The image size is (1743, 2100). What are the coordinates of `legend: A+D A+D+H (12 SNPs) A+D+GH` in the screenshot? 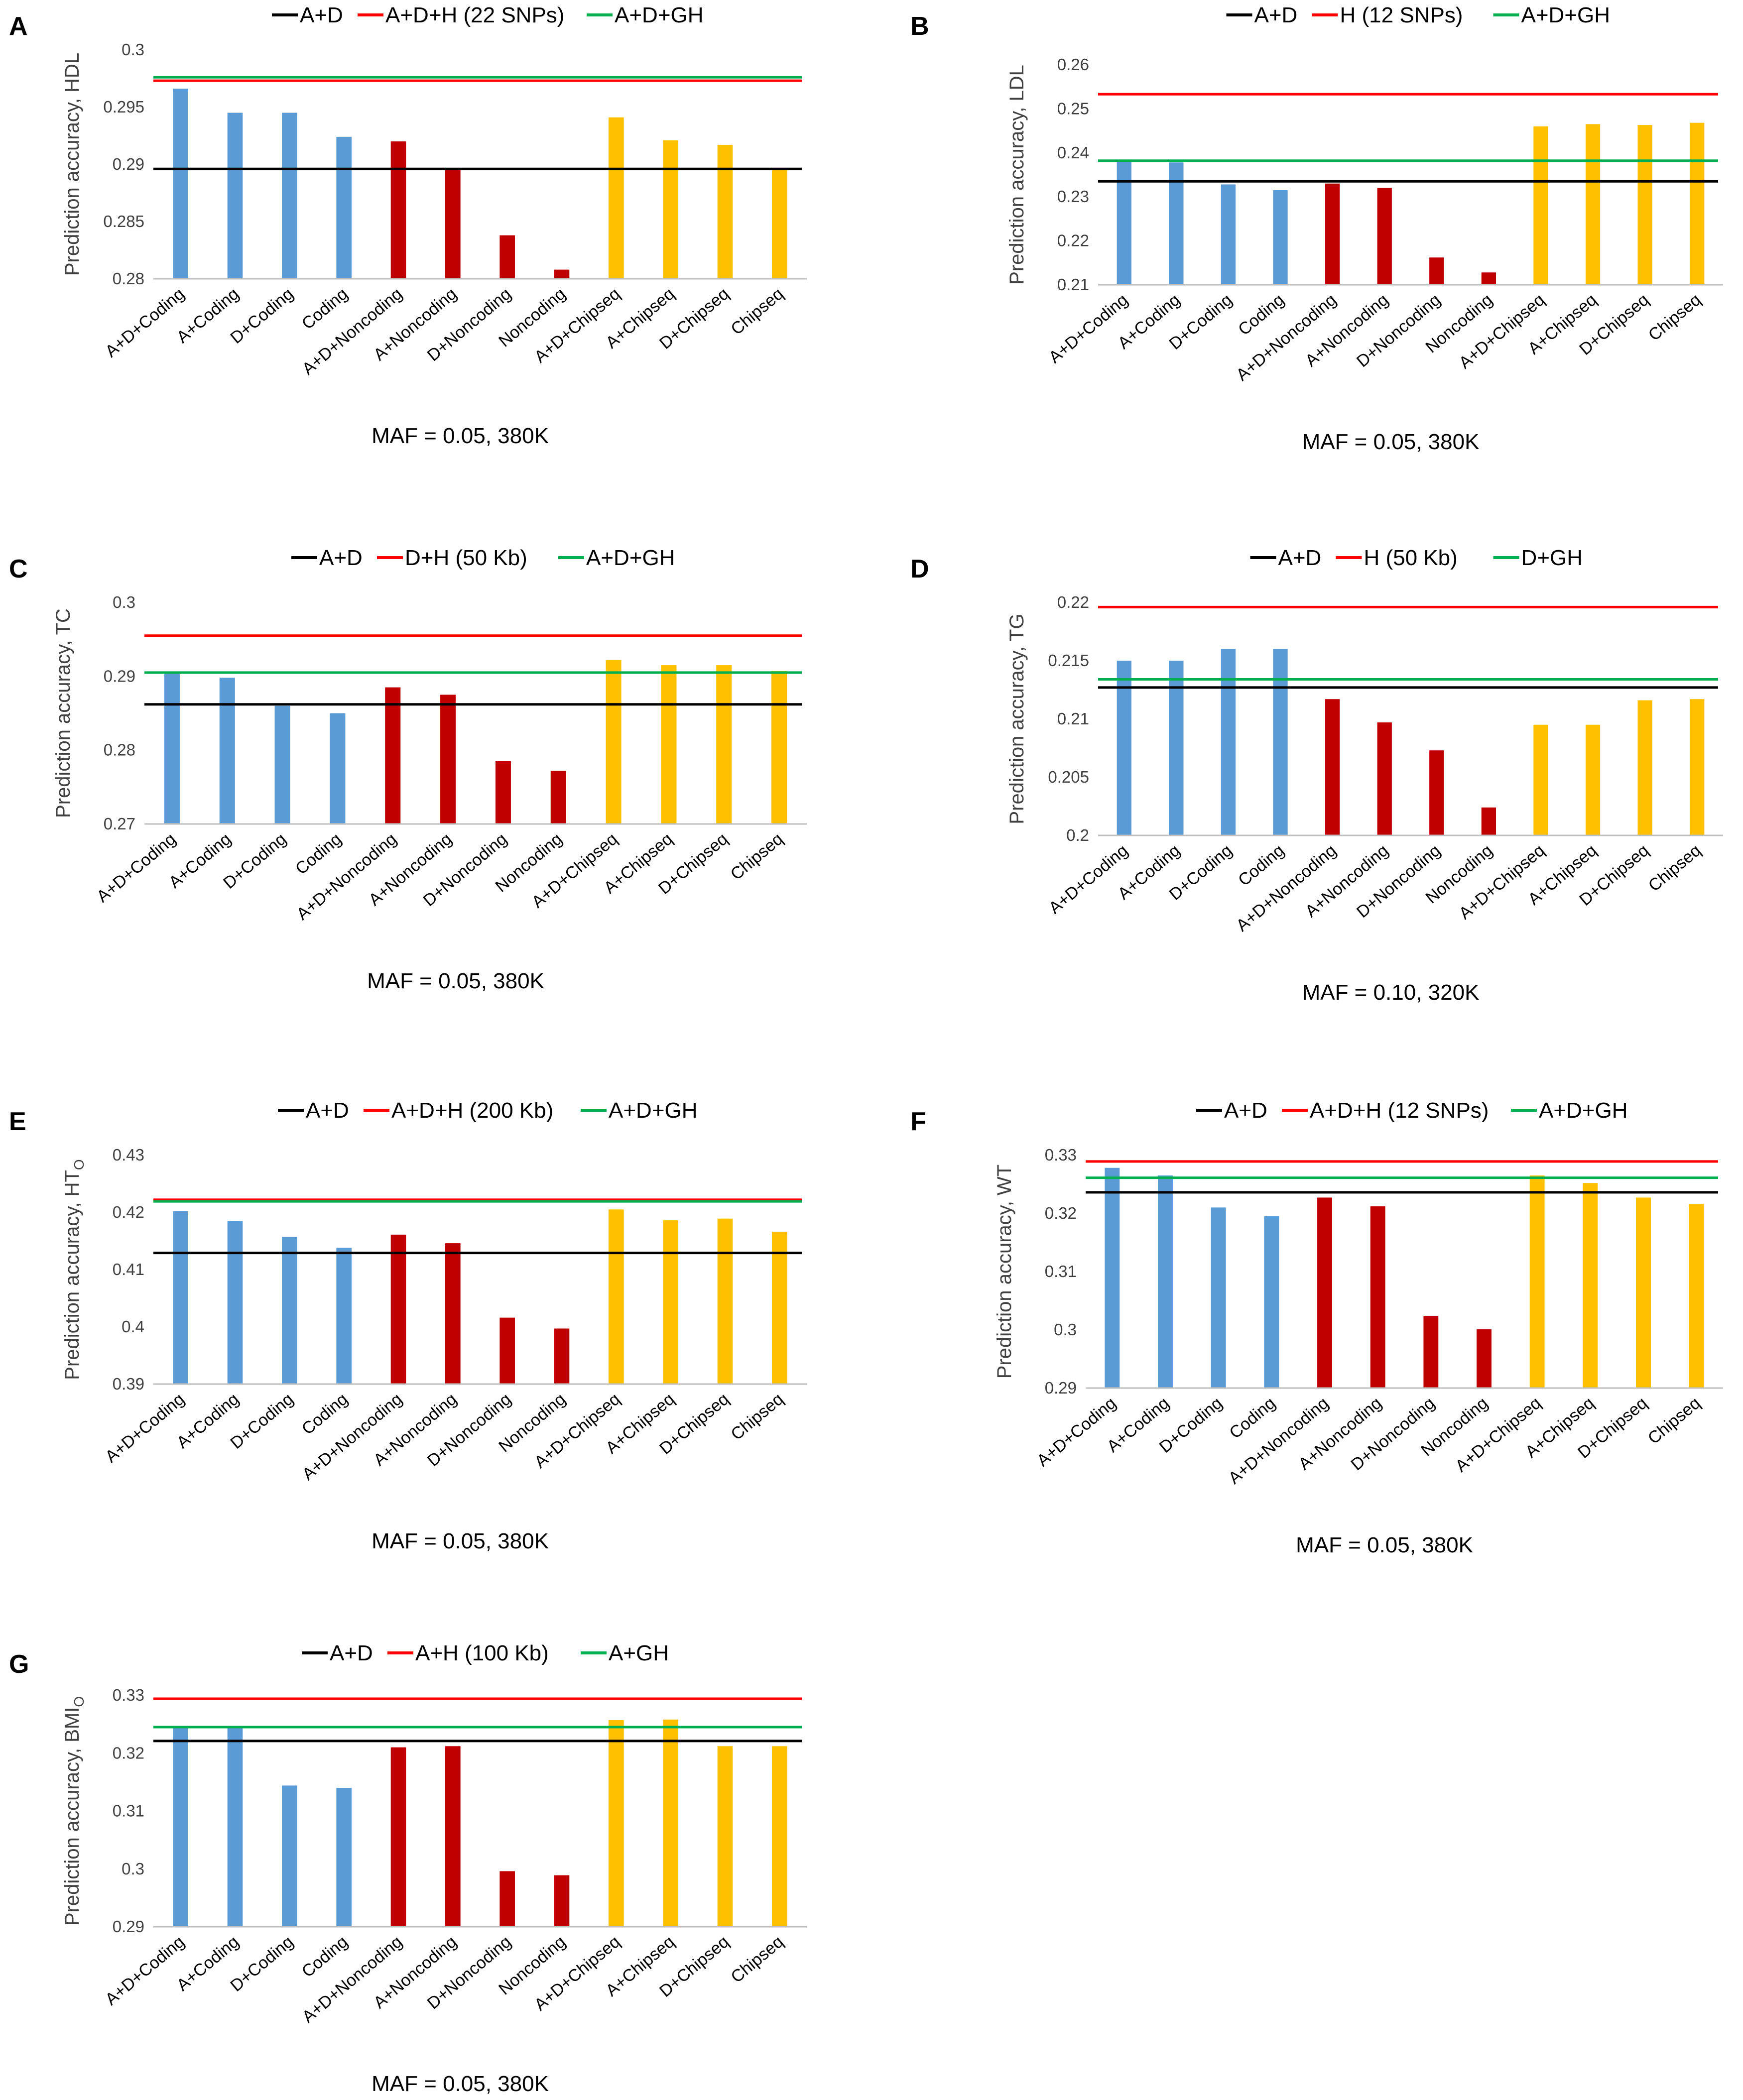 It's located at (1412, 1110).